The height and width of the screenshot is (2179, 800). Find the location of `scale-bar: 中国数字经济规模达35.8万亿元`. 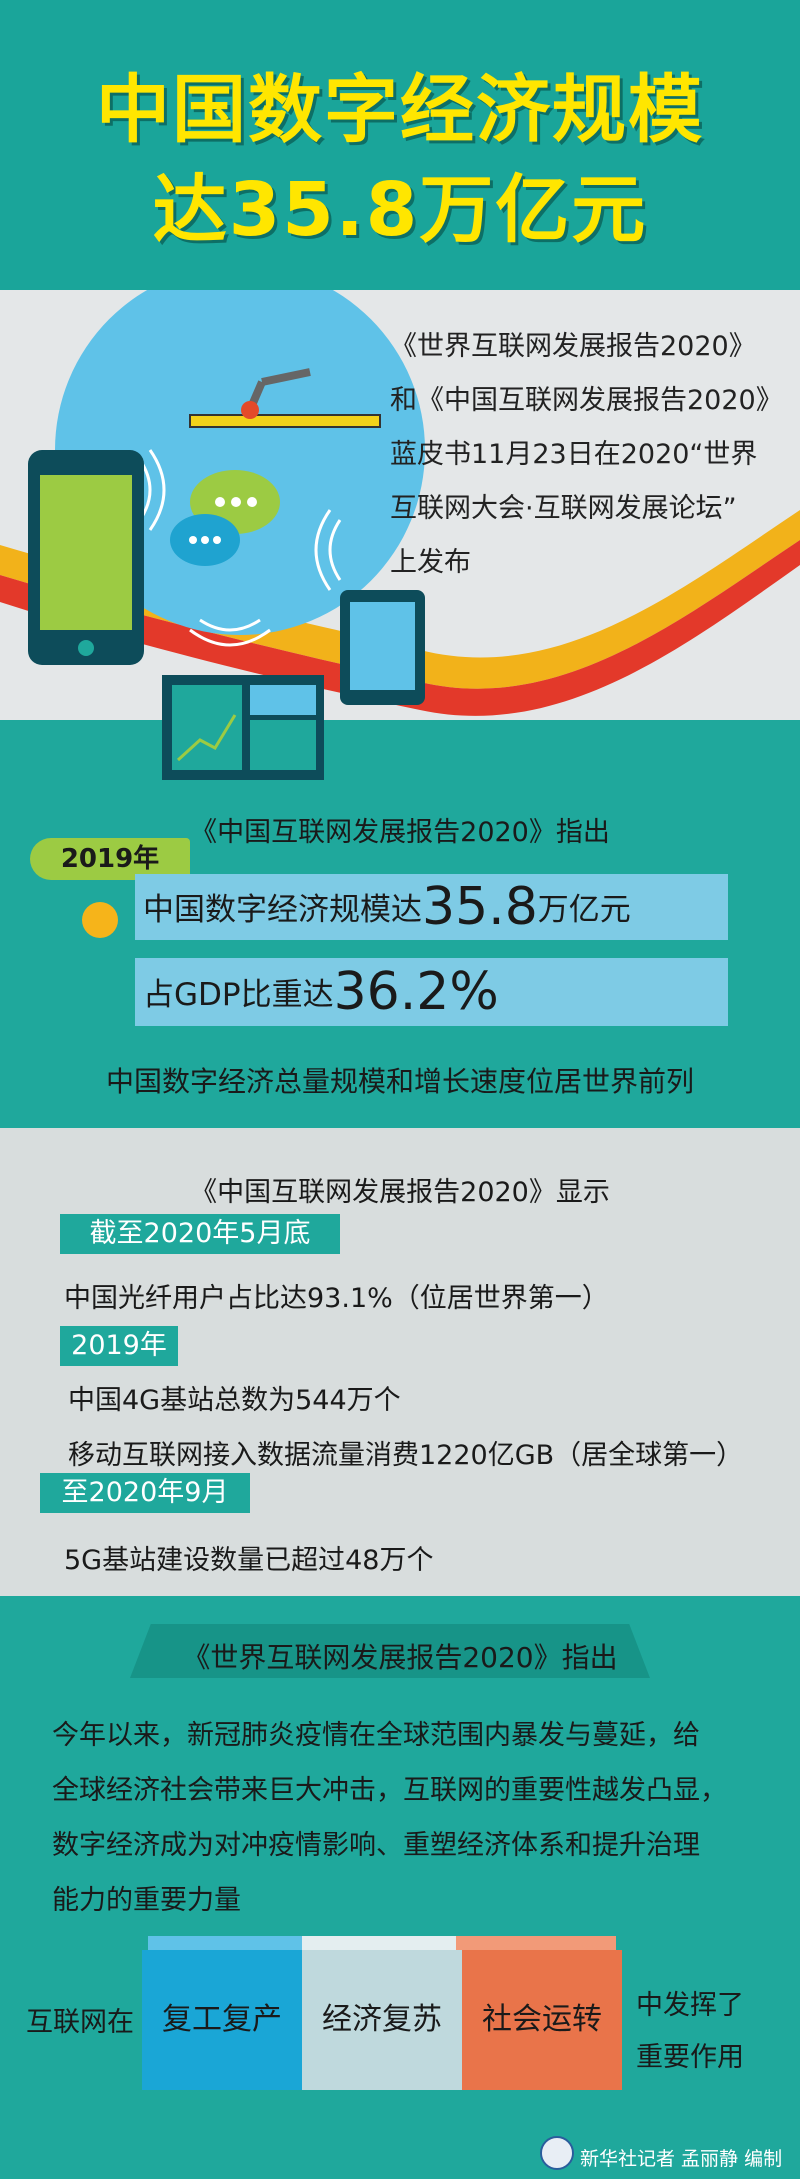

scale-bar: 中国数字经济规模达35.8万亿元 is located at coordinates (431, 907).